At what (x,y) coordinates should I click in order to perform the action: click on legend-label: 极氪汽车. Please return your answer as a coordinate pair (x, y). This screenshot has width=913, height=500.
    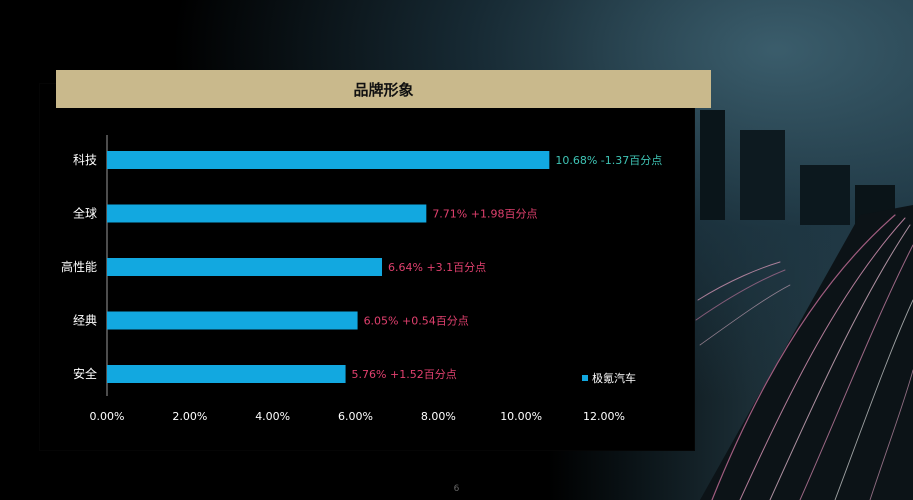
    Looking at the image, I should click on (614, 378).